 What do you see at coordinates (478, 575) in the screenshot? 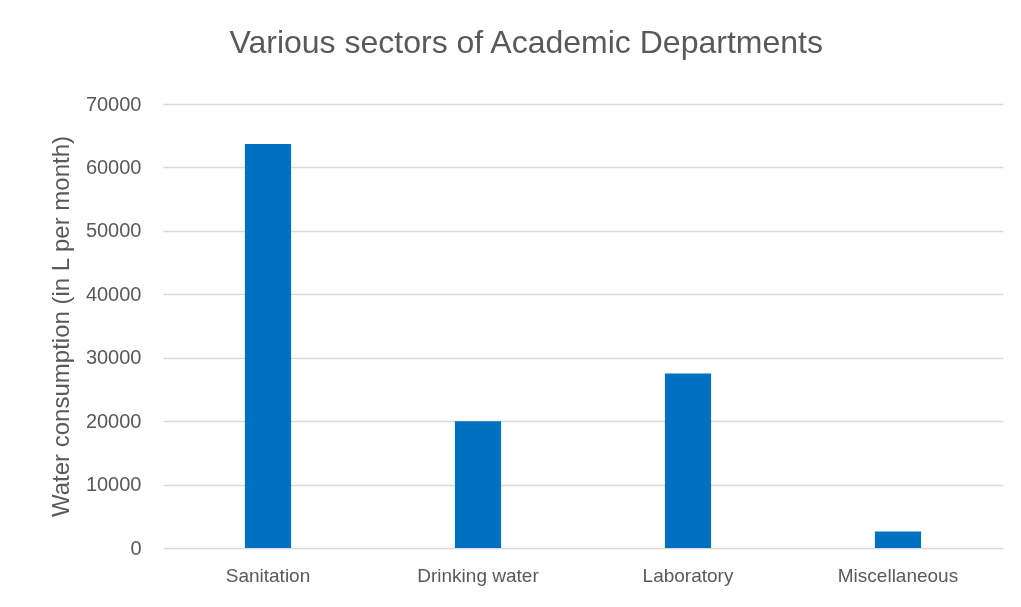
I see `x-tick-label: Drinking water` at bounding box center [478, 575].